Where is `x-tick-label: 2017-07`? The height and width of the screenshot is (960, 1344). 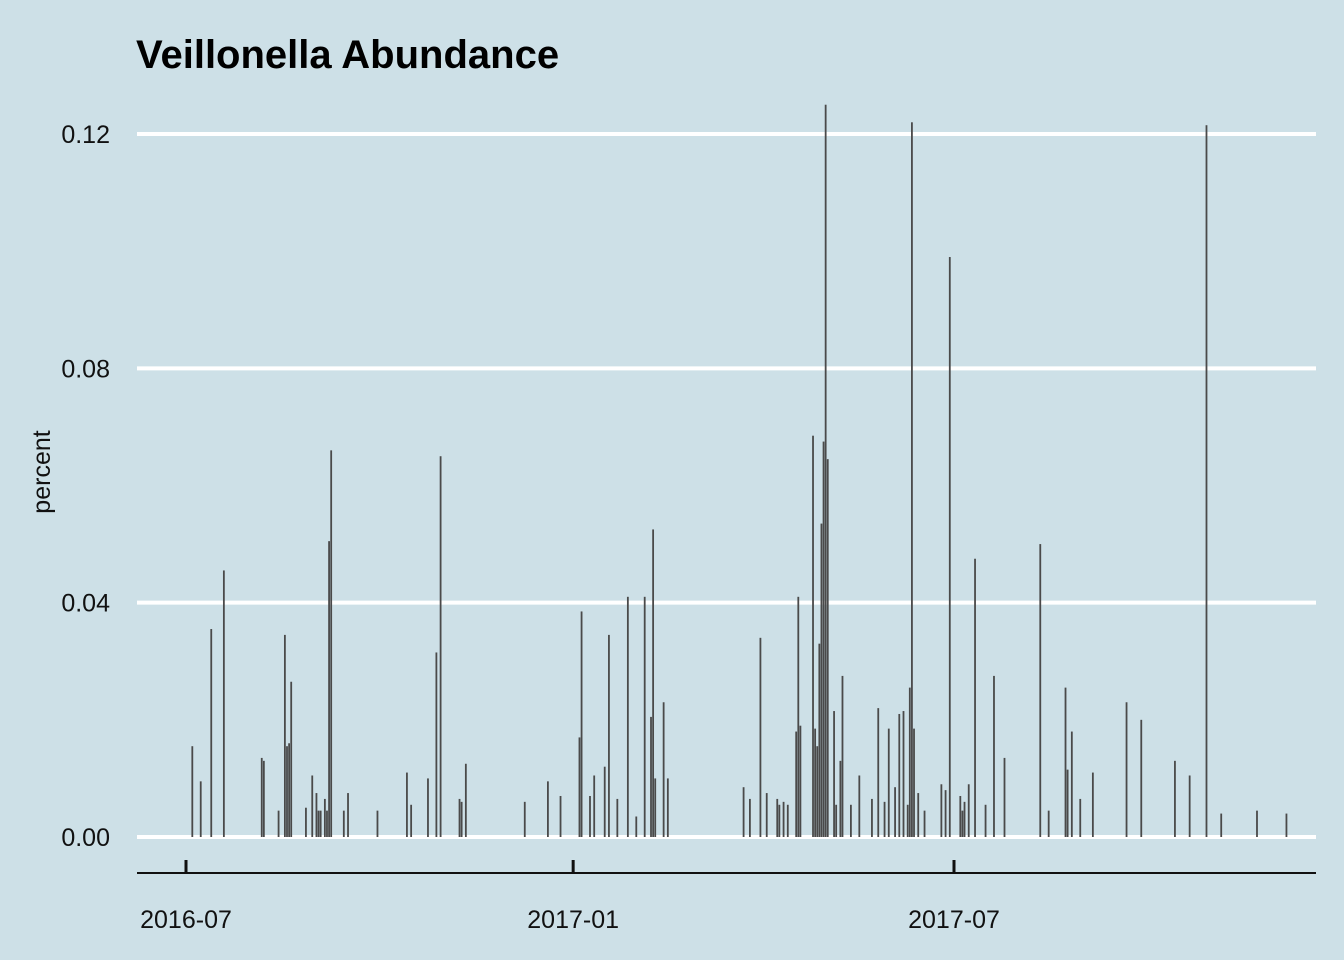
x-tick-label: 2017-07 is located at coordinates (954, 920).